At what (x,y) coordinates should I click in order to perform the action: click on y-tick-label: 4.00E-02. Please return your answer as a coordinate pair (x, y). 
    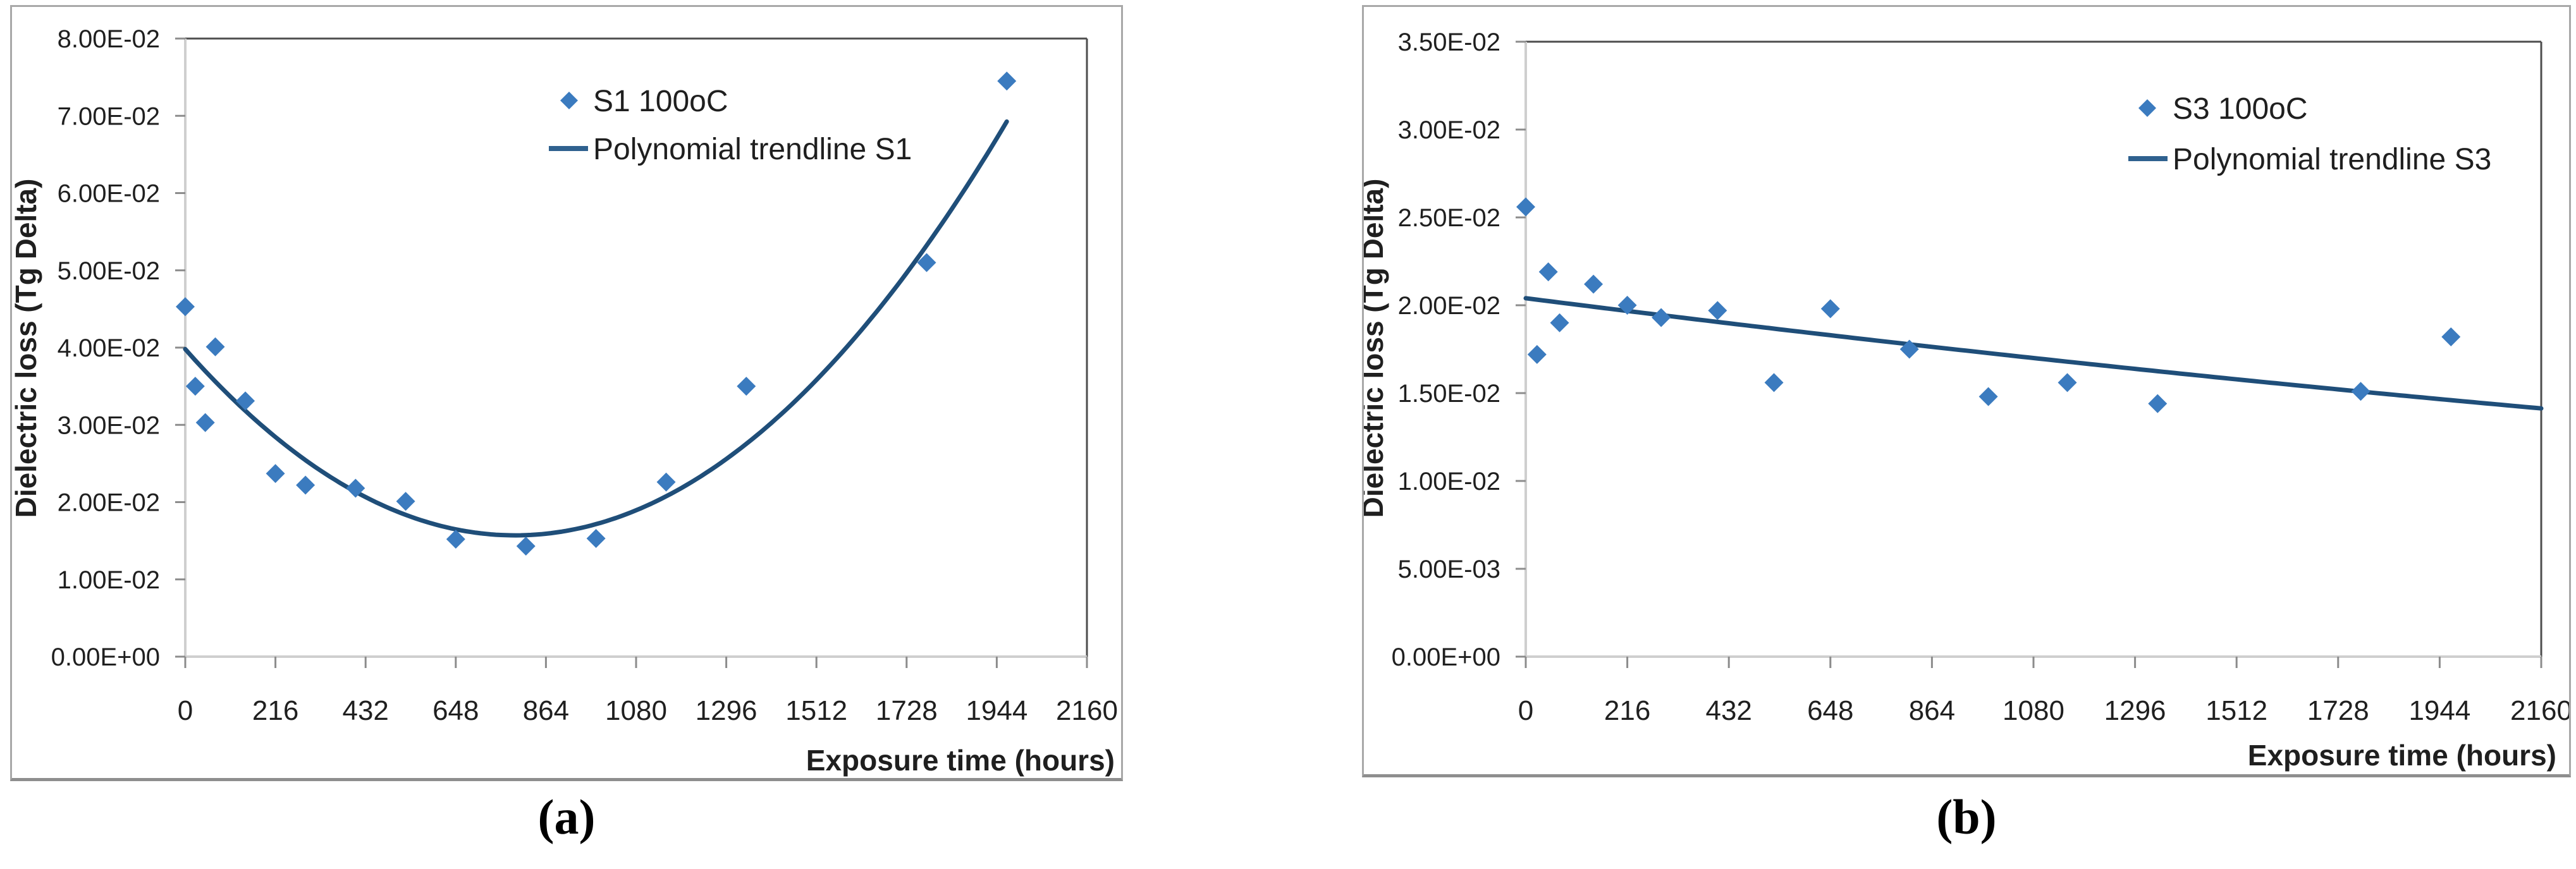
    Looking at the image, I should click on (109, 348).